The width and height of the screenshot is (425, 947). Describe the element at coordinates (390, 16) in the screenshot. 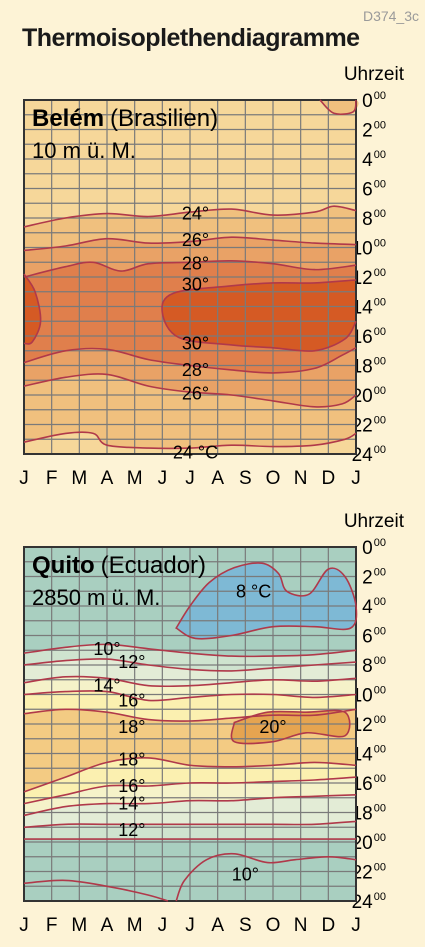

I see `figure-code: D374_3c` at that location.